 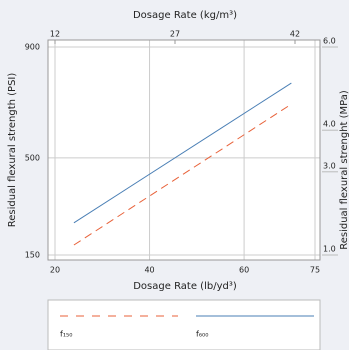 What do you see at coordinates (32, 255) in the screenshot?
I see `y-tick-label: 150` at bounding box center [32, 255].